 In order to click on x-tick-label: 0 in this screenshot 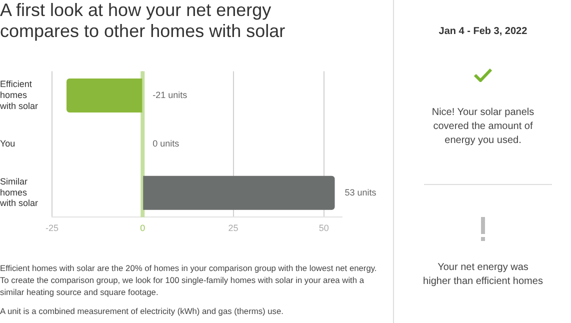, I will do `click(143, 228)`.